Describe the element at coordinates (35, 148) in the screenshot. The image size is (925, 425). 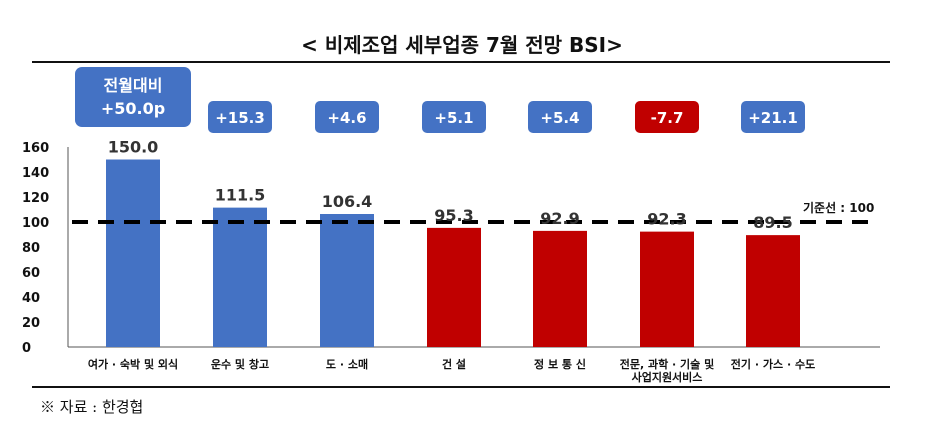
I see `y-tick-label: 160` at that location.